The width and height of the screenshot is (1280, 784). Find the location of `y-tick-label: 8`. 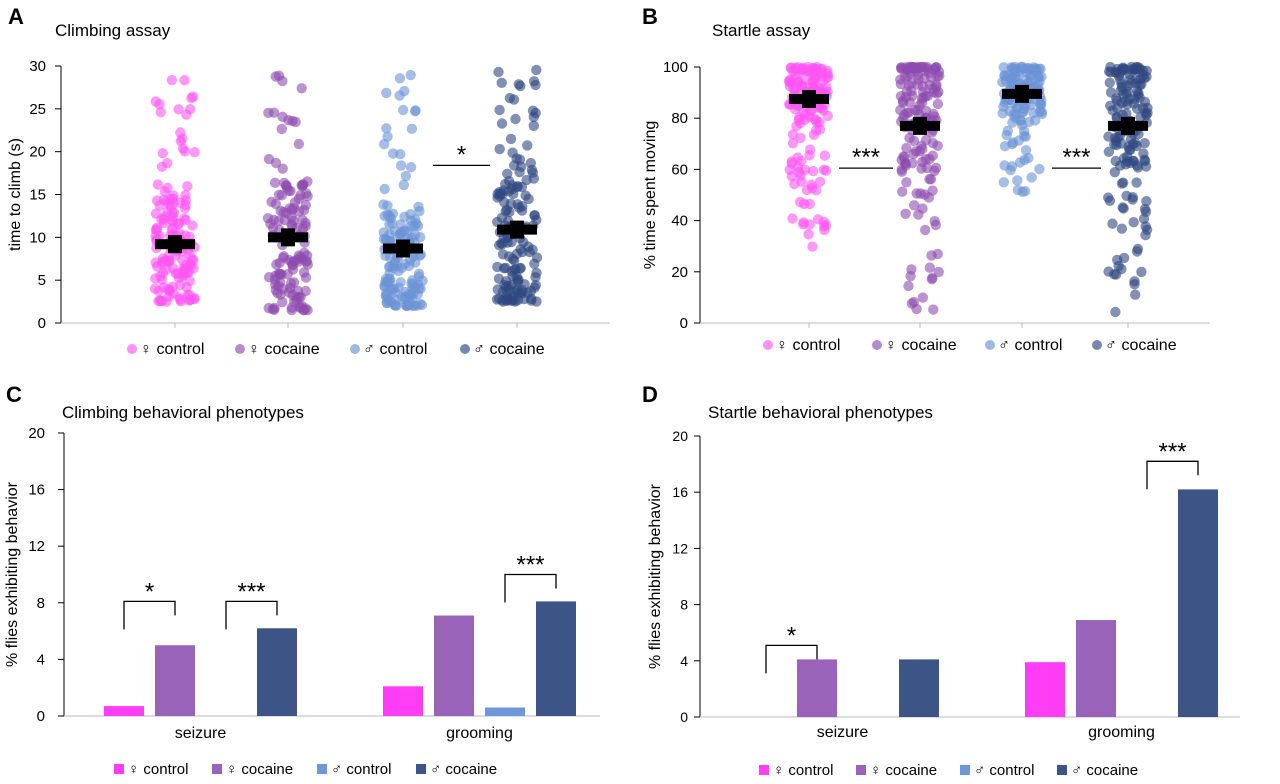

y-tick-label: 8 is located at coordinates (41, 603).